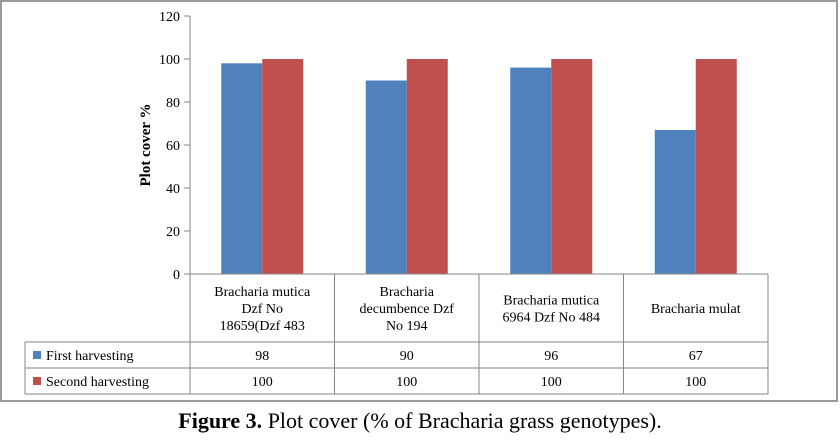 The image size is (840, 445). I want to click on y-tick-label: 120, so click(169, 17).